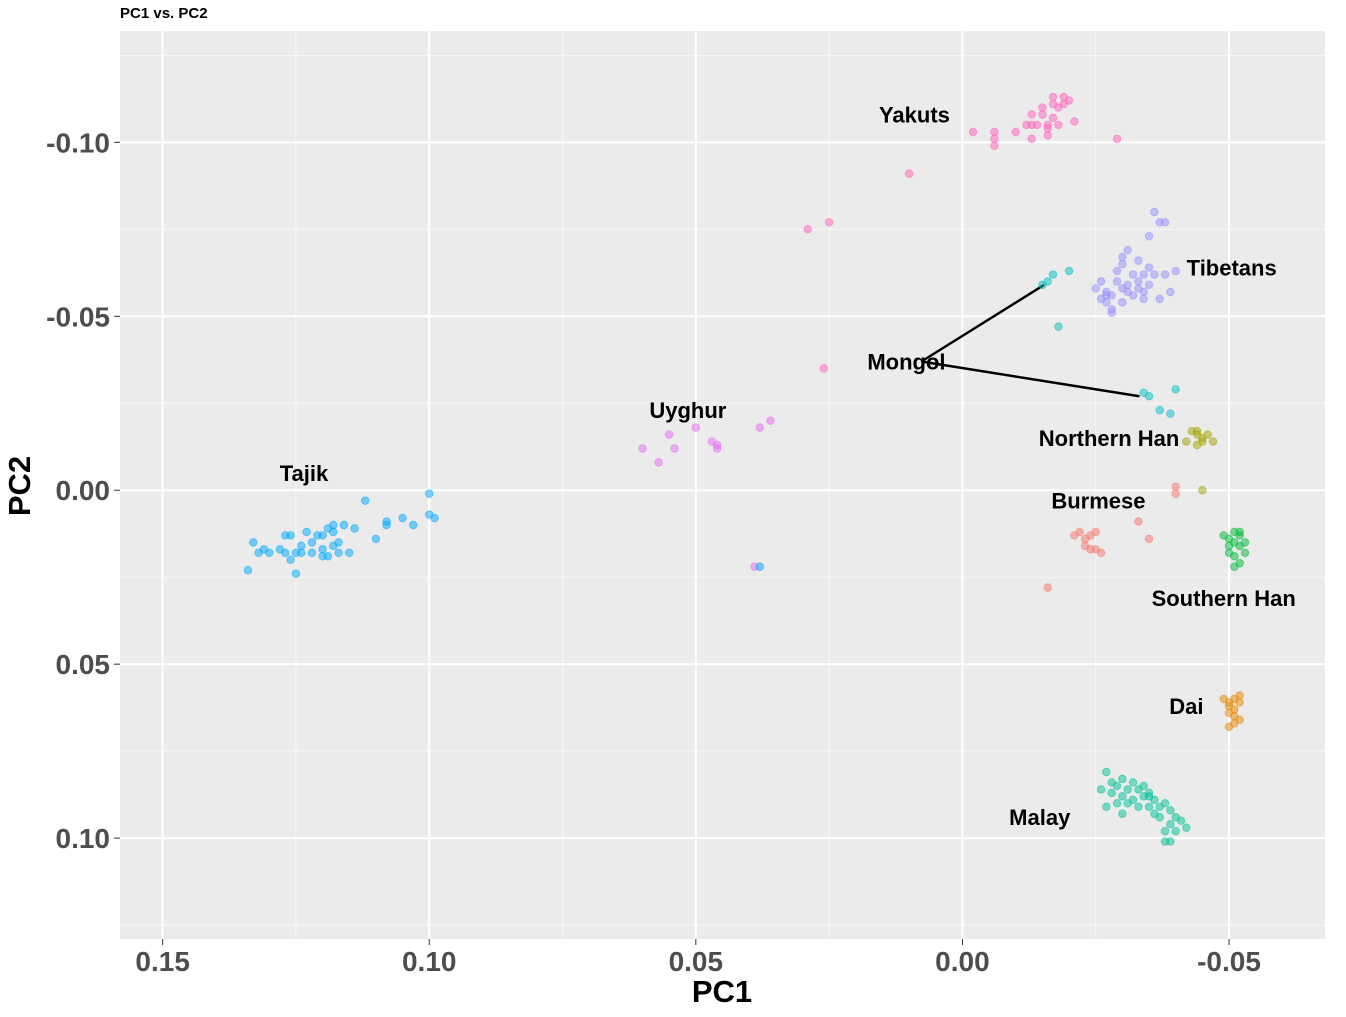 This screenshot has width=1346, height=1017. What do you see at coordinates (78, 316) in the screenshot?
I see `y-tick-label: -0.05` at bounding box center [78, 316].